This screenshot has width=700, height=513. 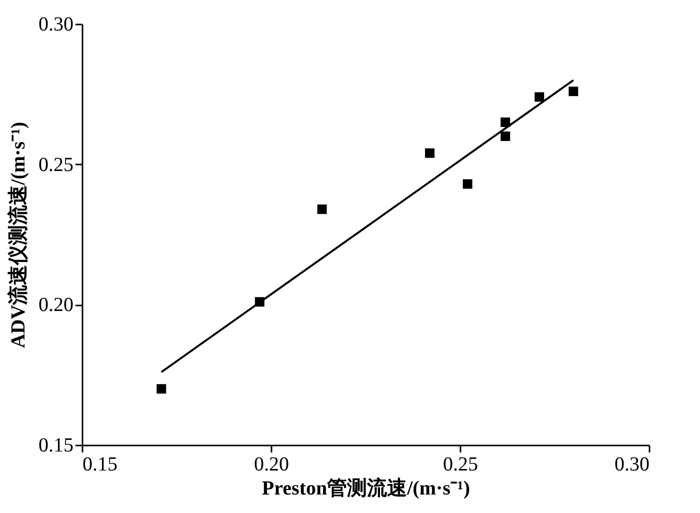 What do you see at coordinates (56, 165) in the screenshot?
I see `y-tick-label: 0.25` at bounding box center [56, 165].